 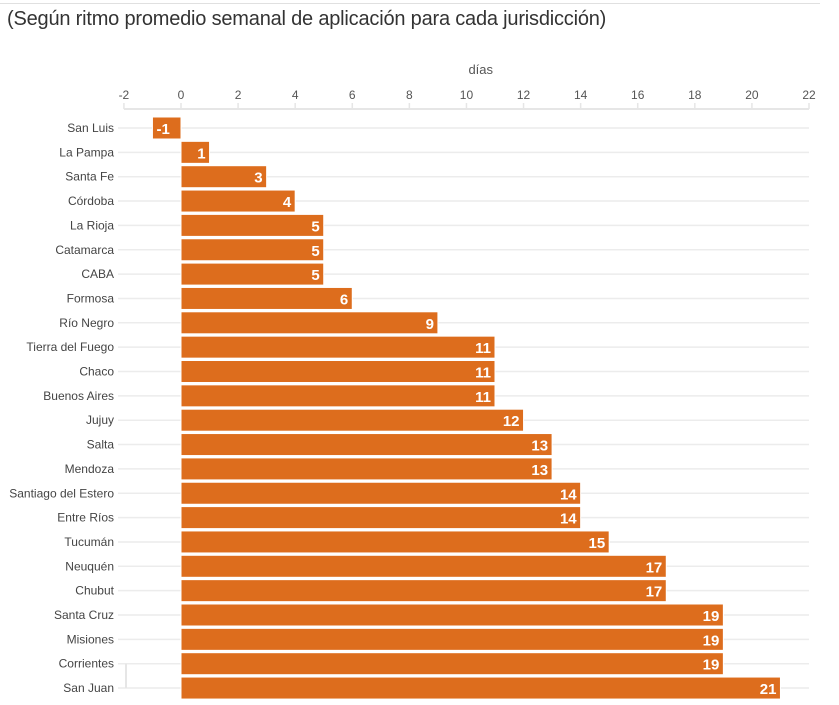 What do you see at coordinates (809, 95) in the screenshot?
I see `x-tick-label: 22` at bounding box center [809, 95].